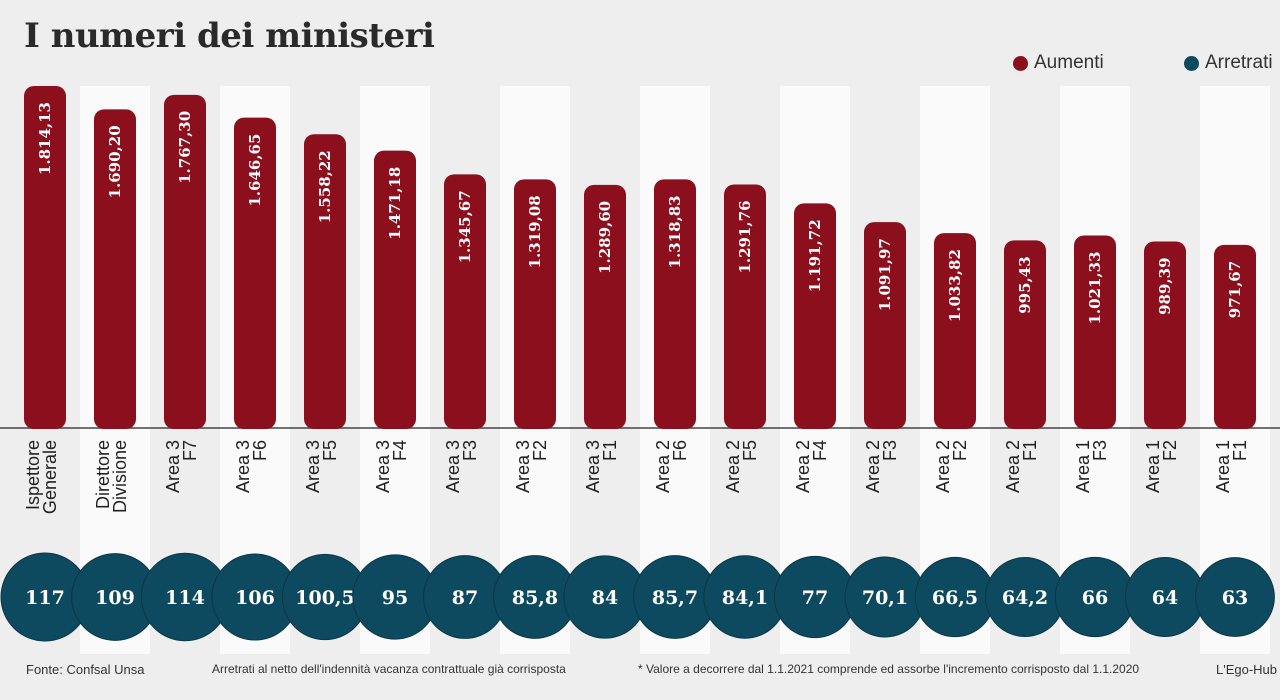 Image resolution: width=1280 pixels, height=700 pixels. I want to click on category-label: Area 1F3, so click(1091, 466).